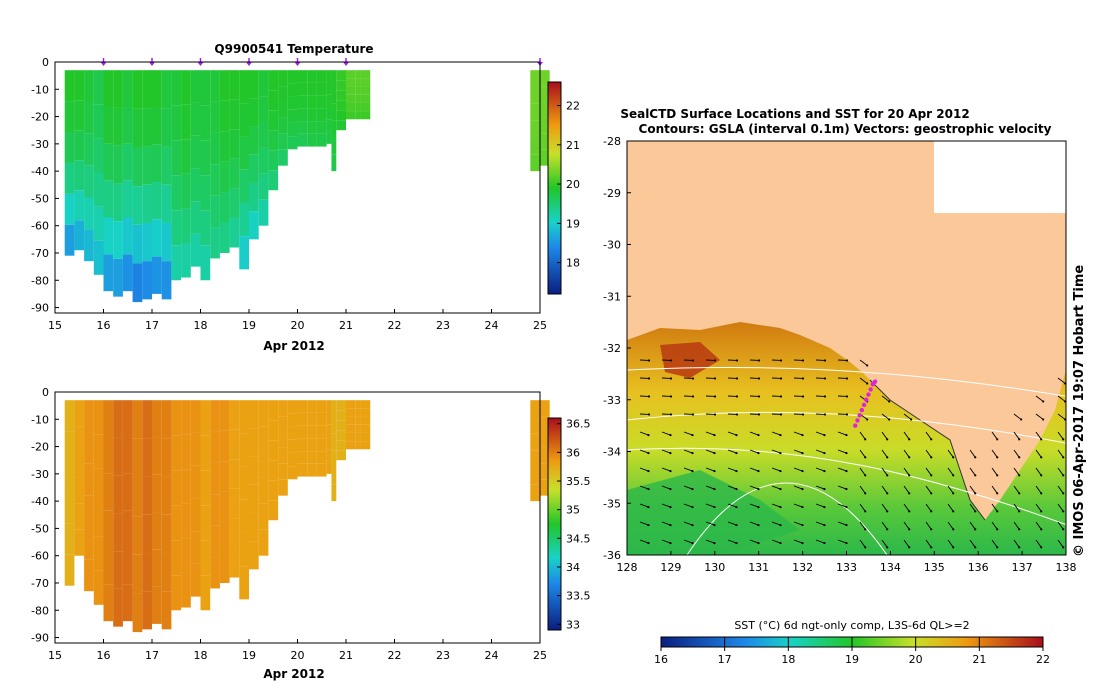  Describe the element at coordinates (443, 655) in the screenshot. I see `x-tick-label: 23` at that location.